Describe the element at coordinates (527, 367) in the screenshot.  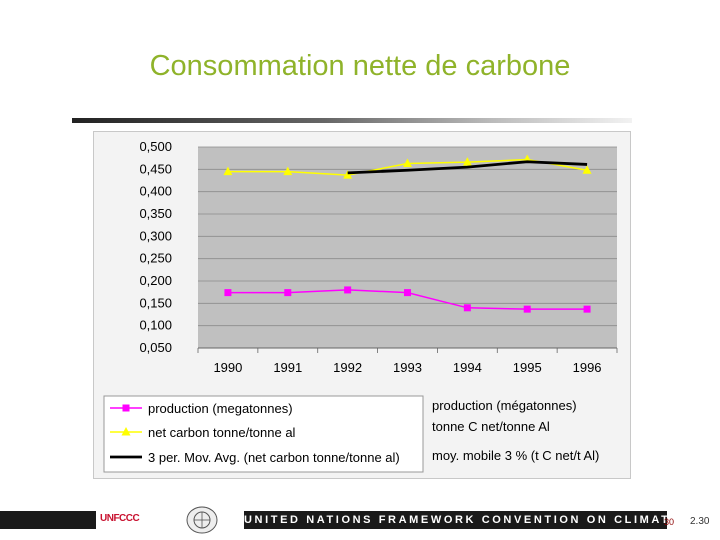
I see `x-tick-label: 1995` at that location.